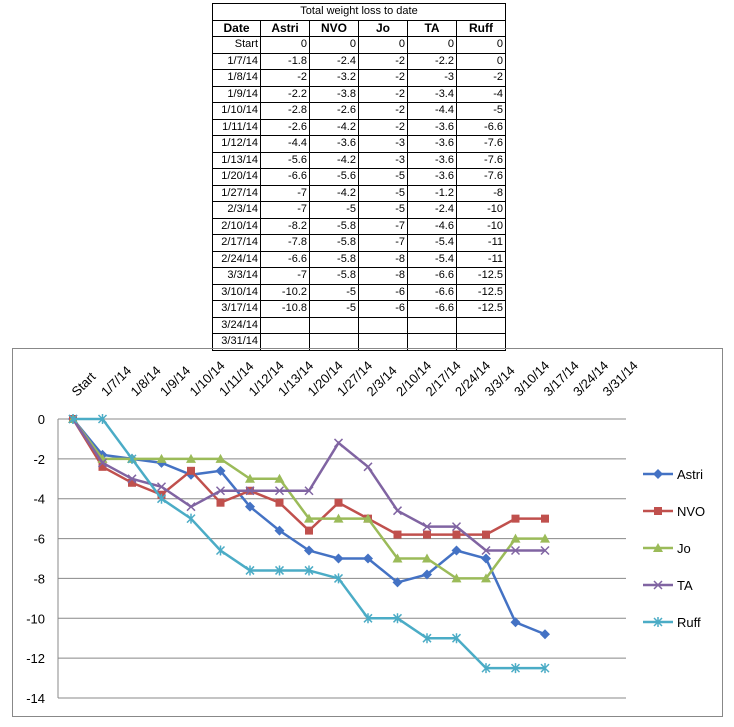  What do you see at coordinates (481, 28) in the screenshot?
I see `column-header: Ruff` at bounding box center [481, 28].